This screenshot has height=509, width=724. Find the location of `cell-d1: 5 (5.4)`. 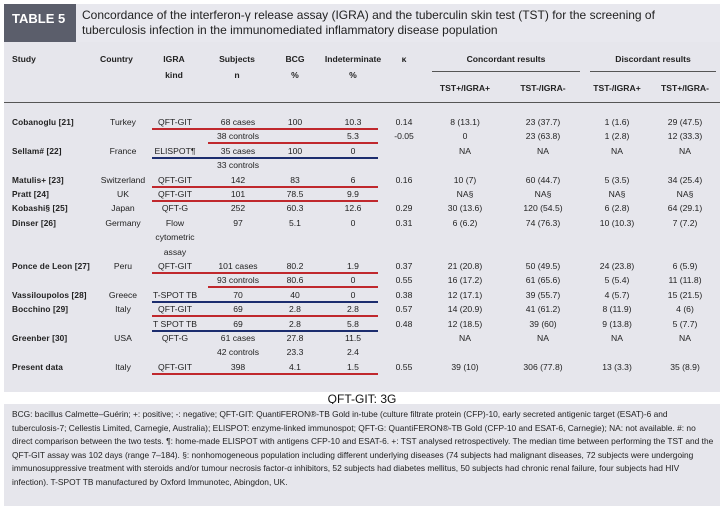

cell-d1: 5 (5.4) is located at coordinates (617, 280).